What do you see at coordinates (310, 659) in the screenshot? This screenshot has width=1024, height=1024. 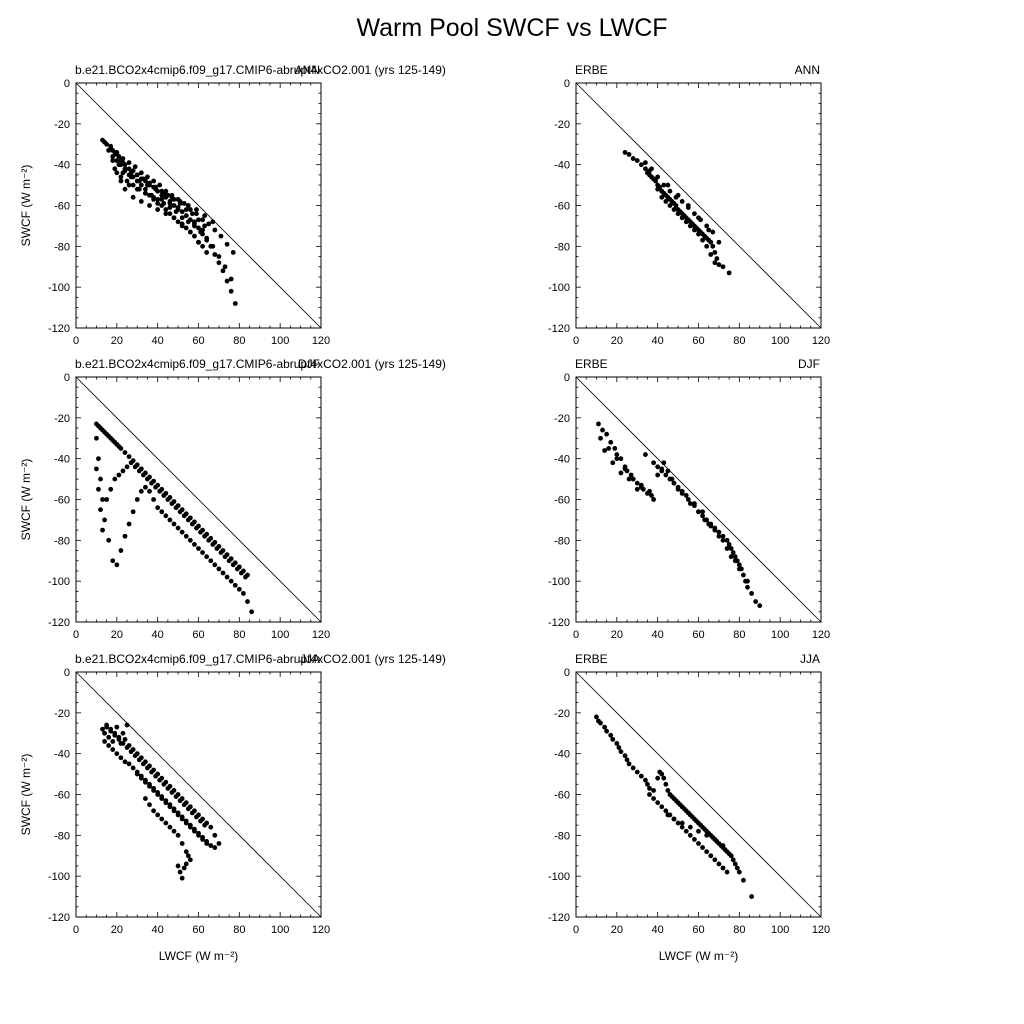 I see `panel-right-label: JJA` at bounding box center [310, 659].